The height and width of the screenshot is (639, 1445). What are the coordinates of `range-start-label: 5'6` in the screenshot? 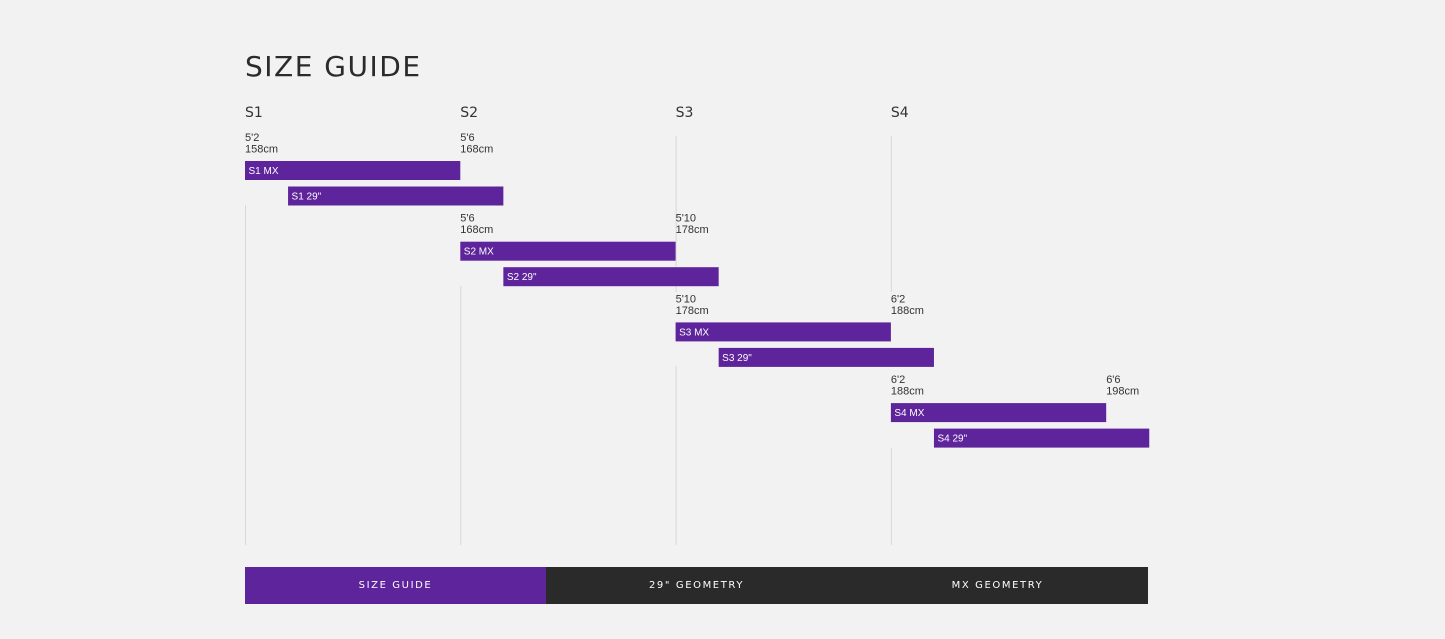 It's located at (467, 219).